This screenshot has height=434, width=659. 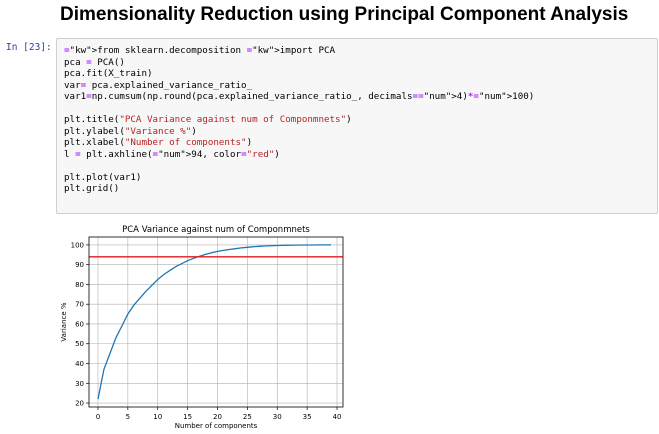 What do you see at coordinates (128, 417) in the screenshot?
I see `x-tick-label: 5` at bounding box center [128, 417].